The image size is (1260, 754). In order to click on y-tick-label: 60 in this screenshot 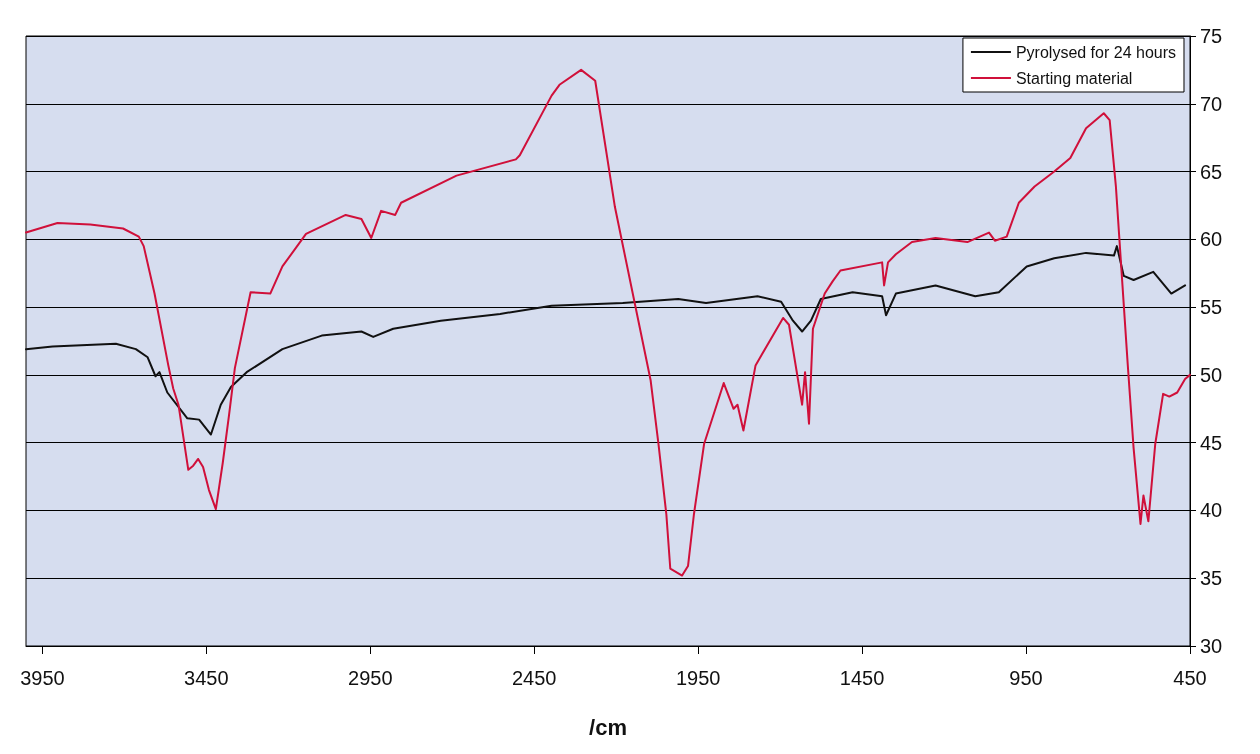, I will do `click(1211, 239)`.